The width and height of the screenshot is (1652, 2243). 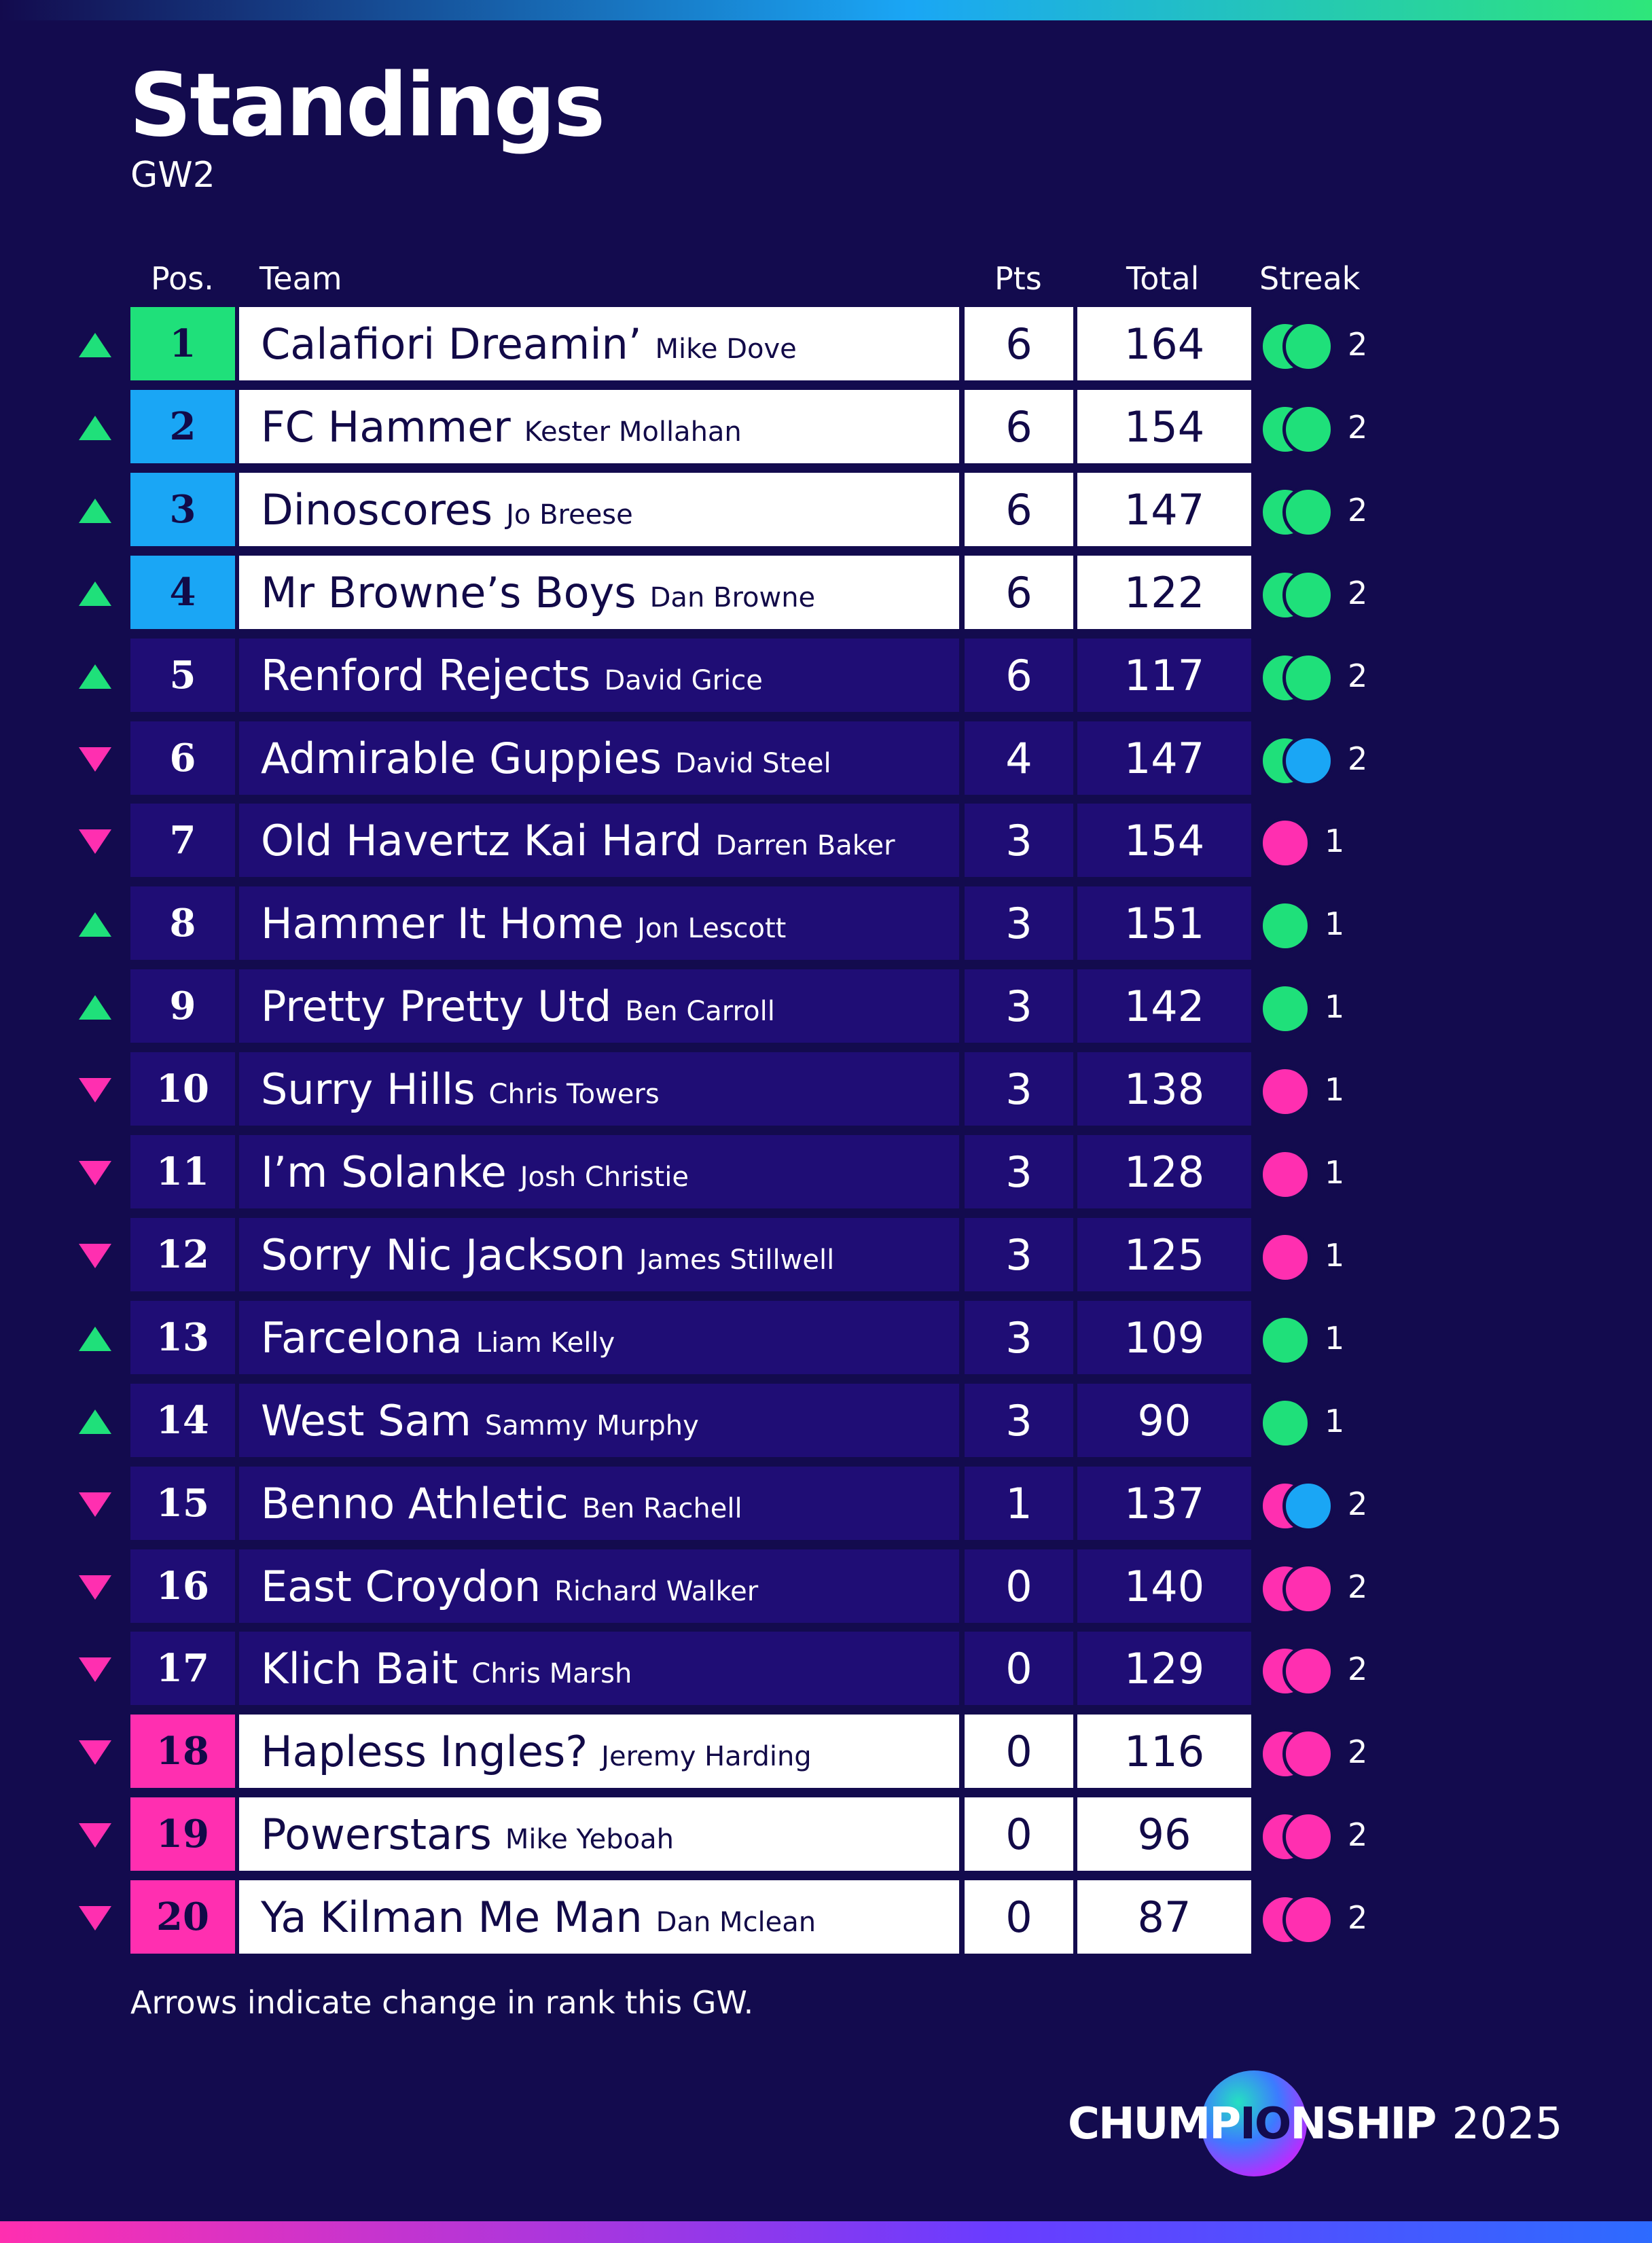 I want to click on total-cell: 122, so click(x=1164, y=592).